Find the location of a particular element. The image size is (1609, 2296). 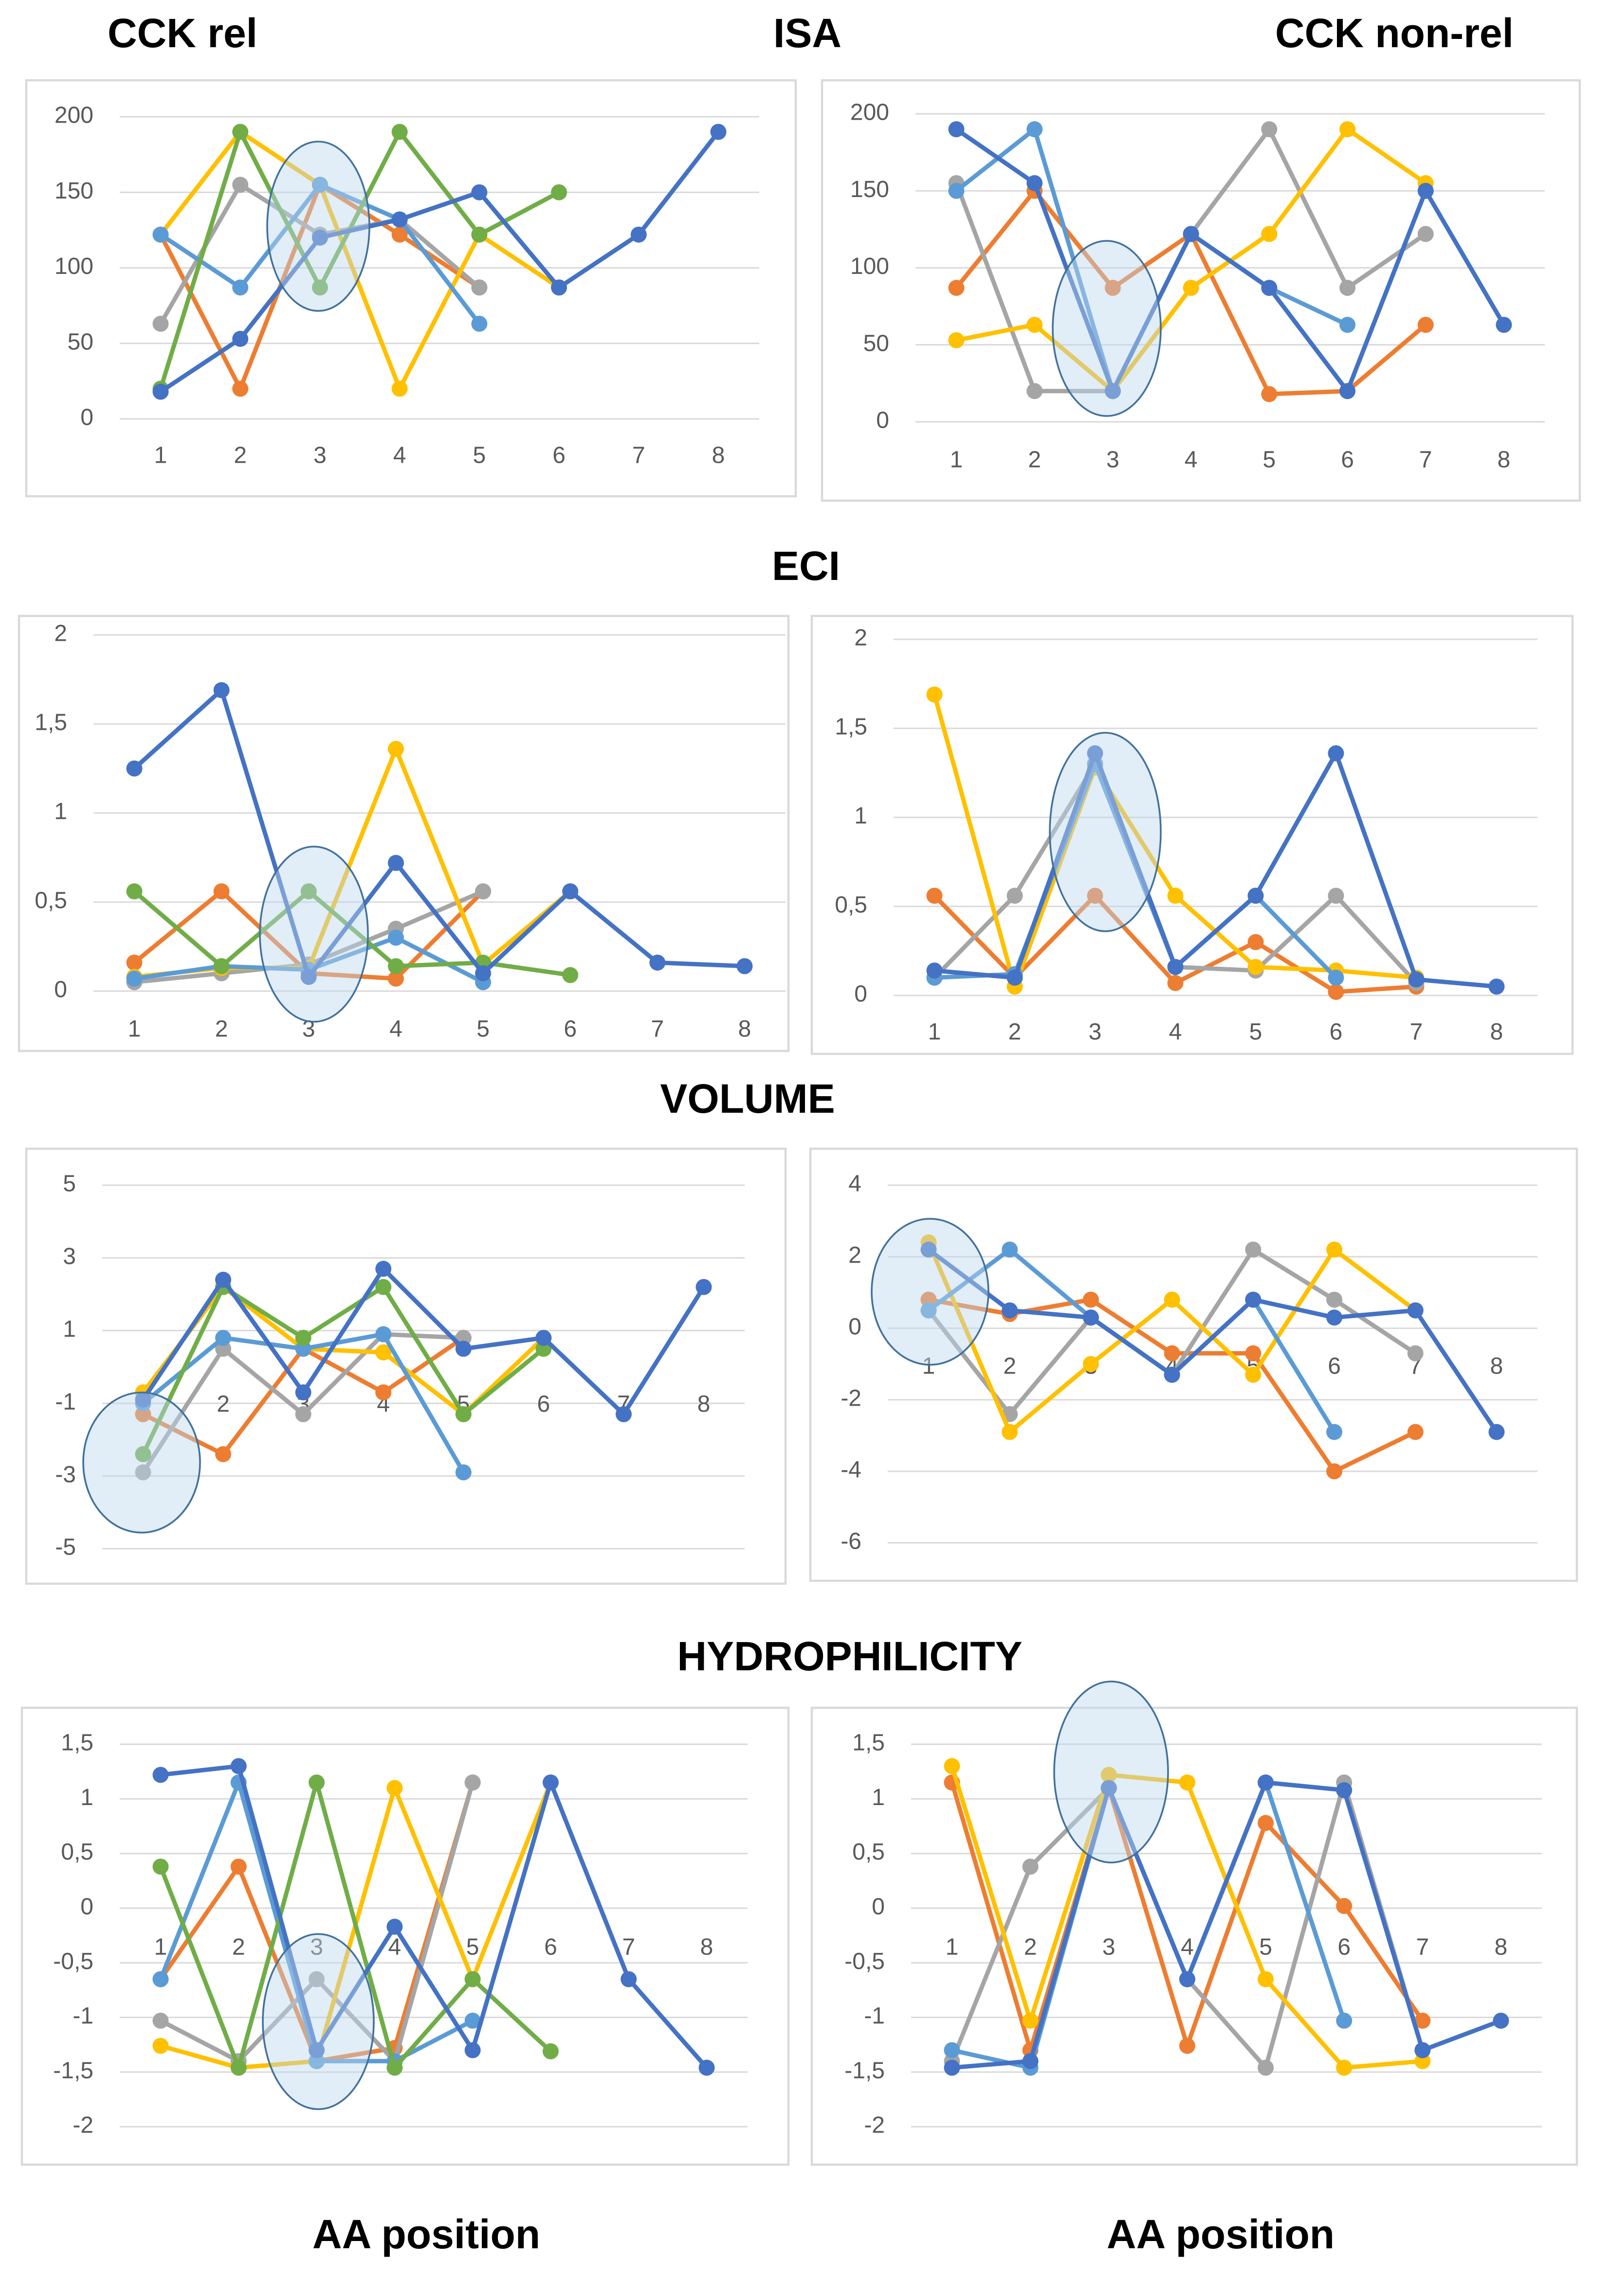

x-tick-label: 4 is located at coordinates (1187, 1947).